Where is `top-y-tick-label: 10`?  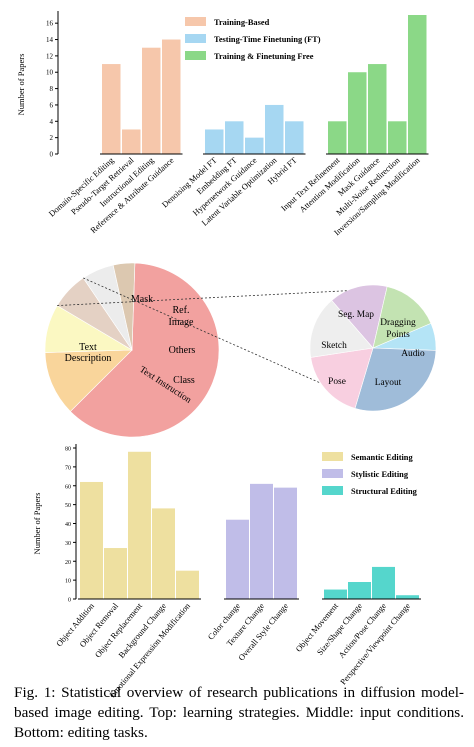
top-y-tick-label: 10 is located at coordinates (50, 73).